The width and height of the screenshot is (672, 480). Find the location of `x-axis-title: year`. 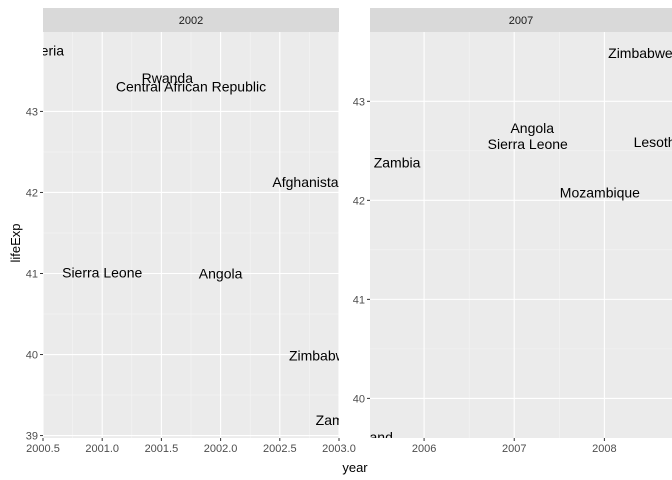

x-axis-title: year is located at coordinates (355, 467).